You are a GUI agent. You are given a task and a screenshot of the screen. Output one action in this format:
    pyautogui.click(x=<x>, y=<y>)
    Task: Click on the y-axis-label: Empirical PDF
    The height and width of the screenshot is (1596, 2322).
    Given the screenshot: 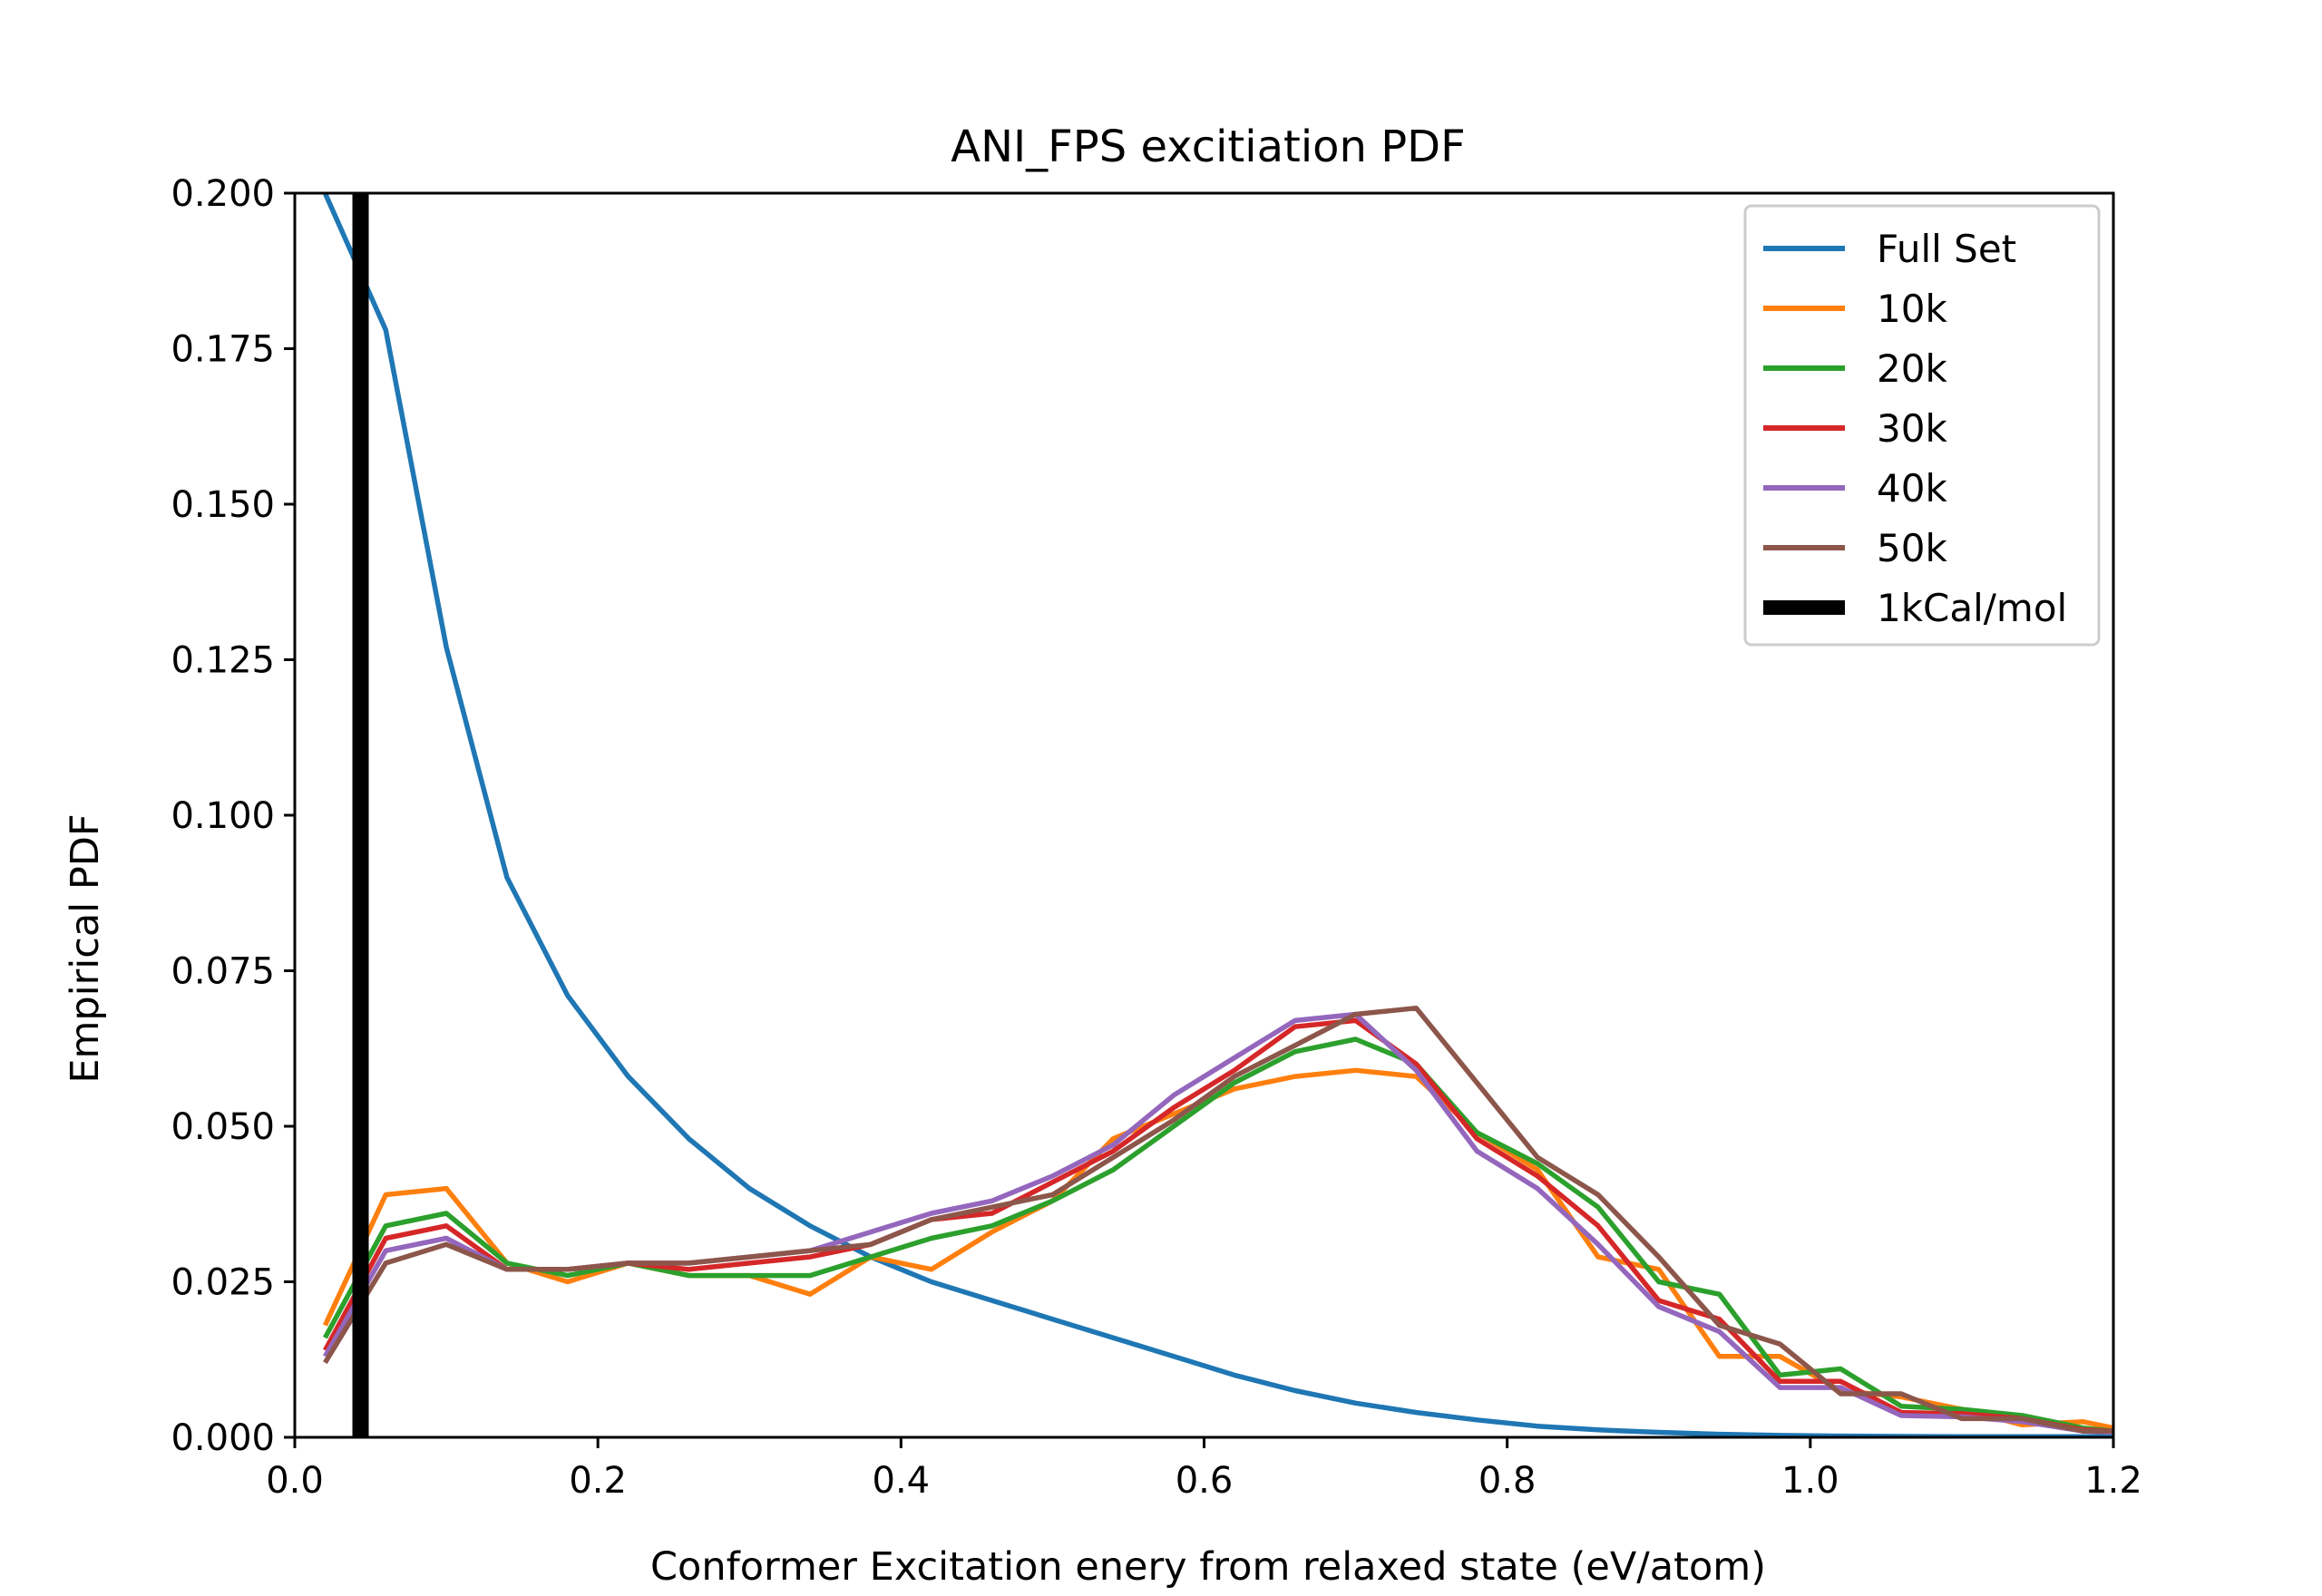 What is the action you would take?
    pyautogui.click(x=85, y=948)
    